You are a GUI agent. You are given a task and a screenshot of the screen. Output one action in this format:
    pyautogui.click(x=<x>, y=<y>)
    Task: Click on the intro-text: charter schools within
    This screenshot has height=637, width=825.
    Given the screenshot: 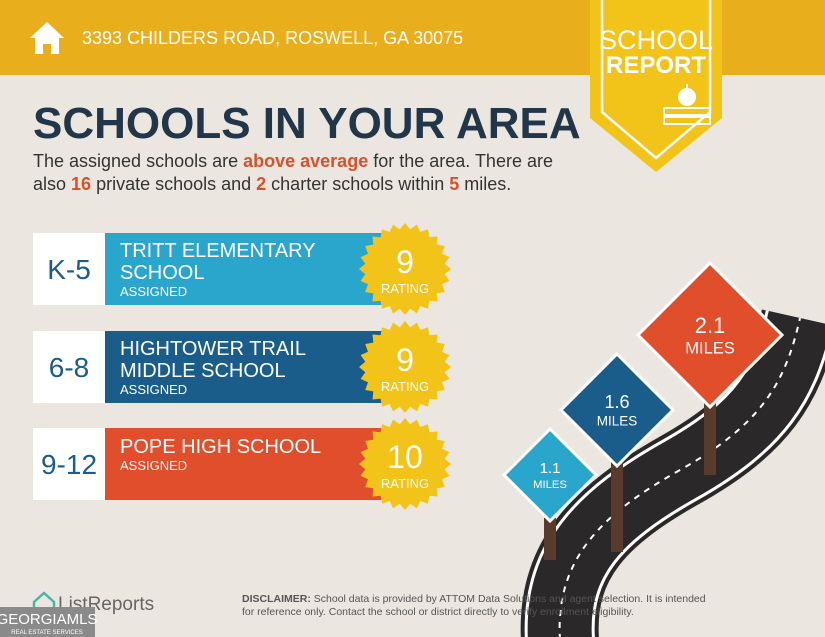 What is the action you would take?
    pyautogui.click(x=357, y=184)
    